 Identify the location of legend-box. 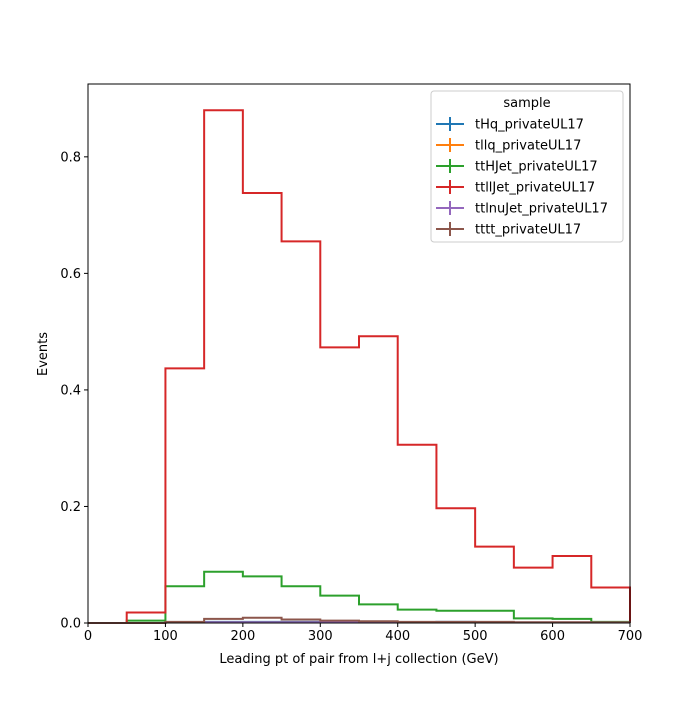
(527, 166).